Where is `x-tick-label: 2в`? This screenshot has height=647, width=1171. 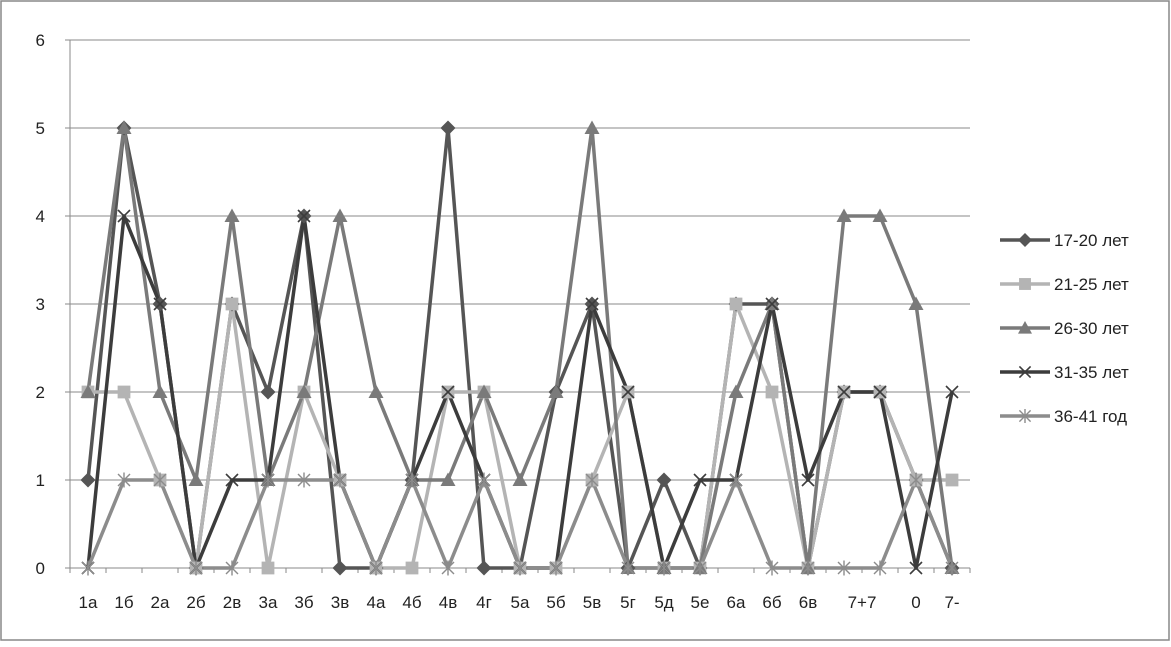
x-tick-label: 2в is located at coordinates (232, 602).